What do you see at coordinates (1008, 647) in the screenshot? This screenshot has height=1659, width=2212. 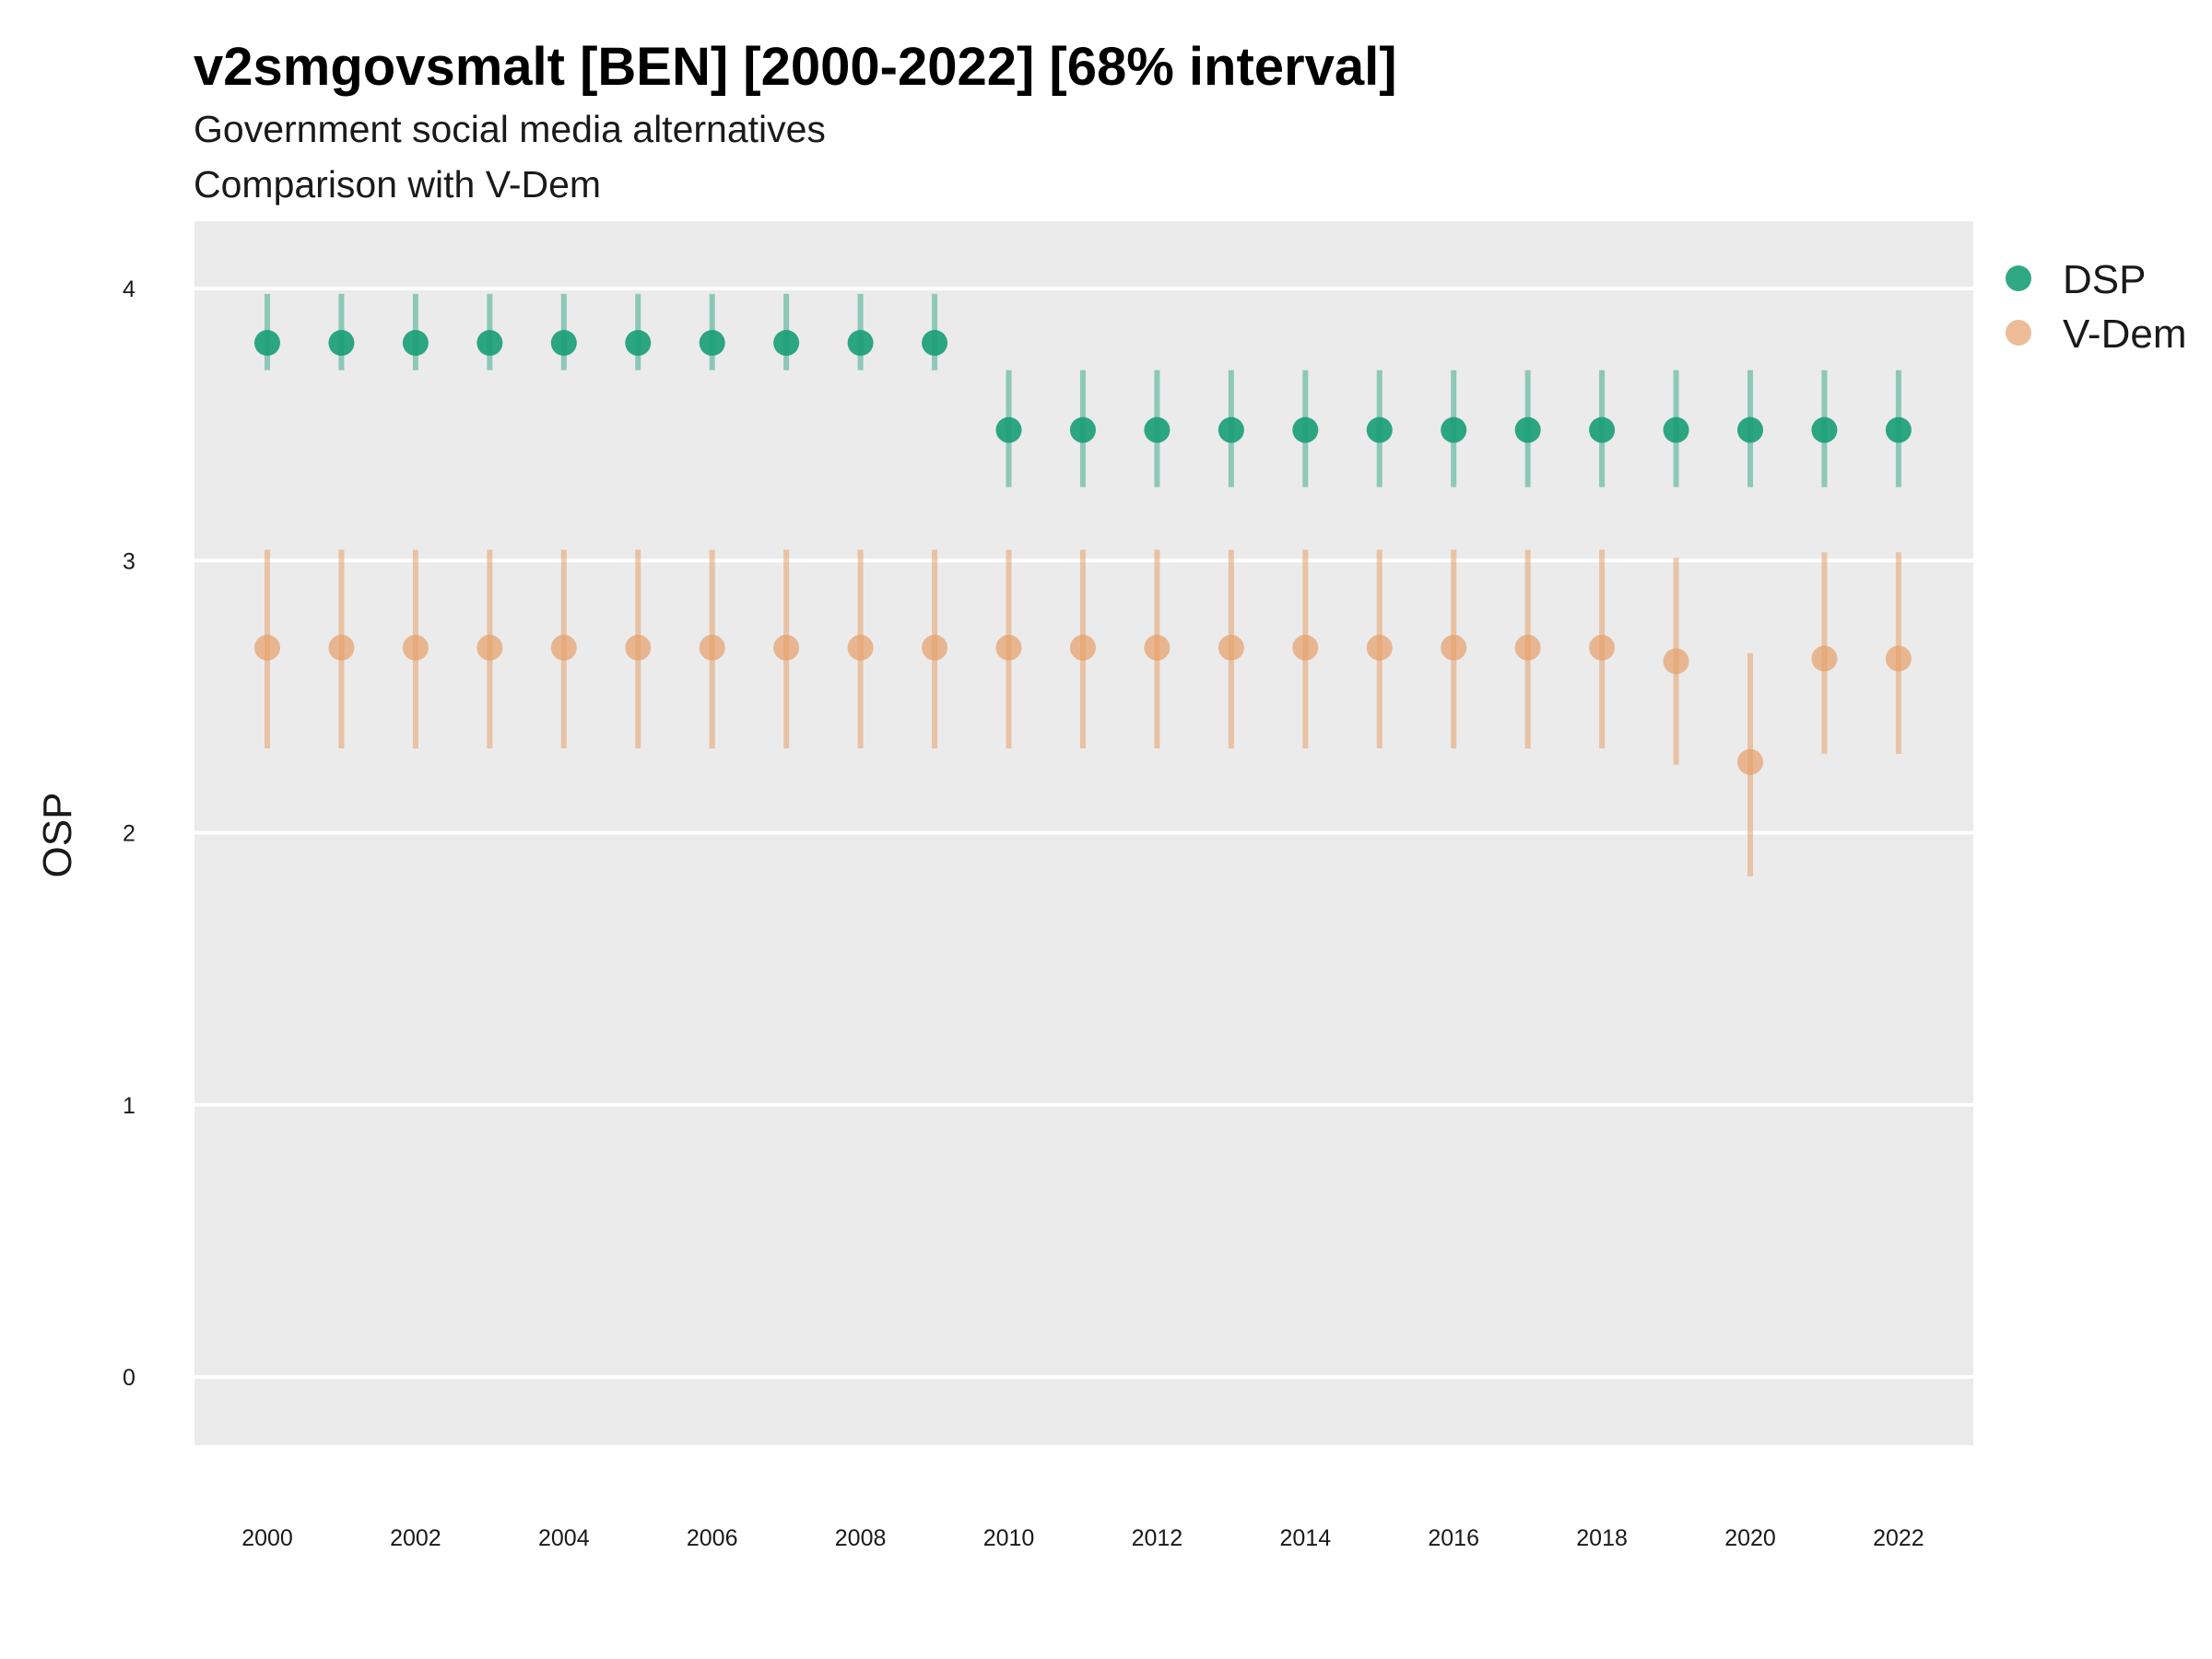 I see `point-vdem-2010` at bounding box center [1008, 647].